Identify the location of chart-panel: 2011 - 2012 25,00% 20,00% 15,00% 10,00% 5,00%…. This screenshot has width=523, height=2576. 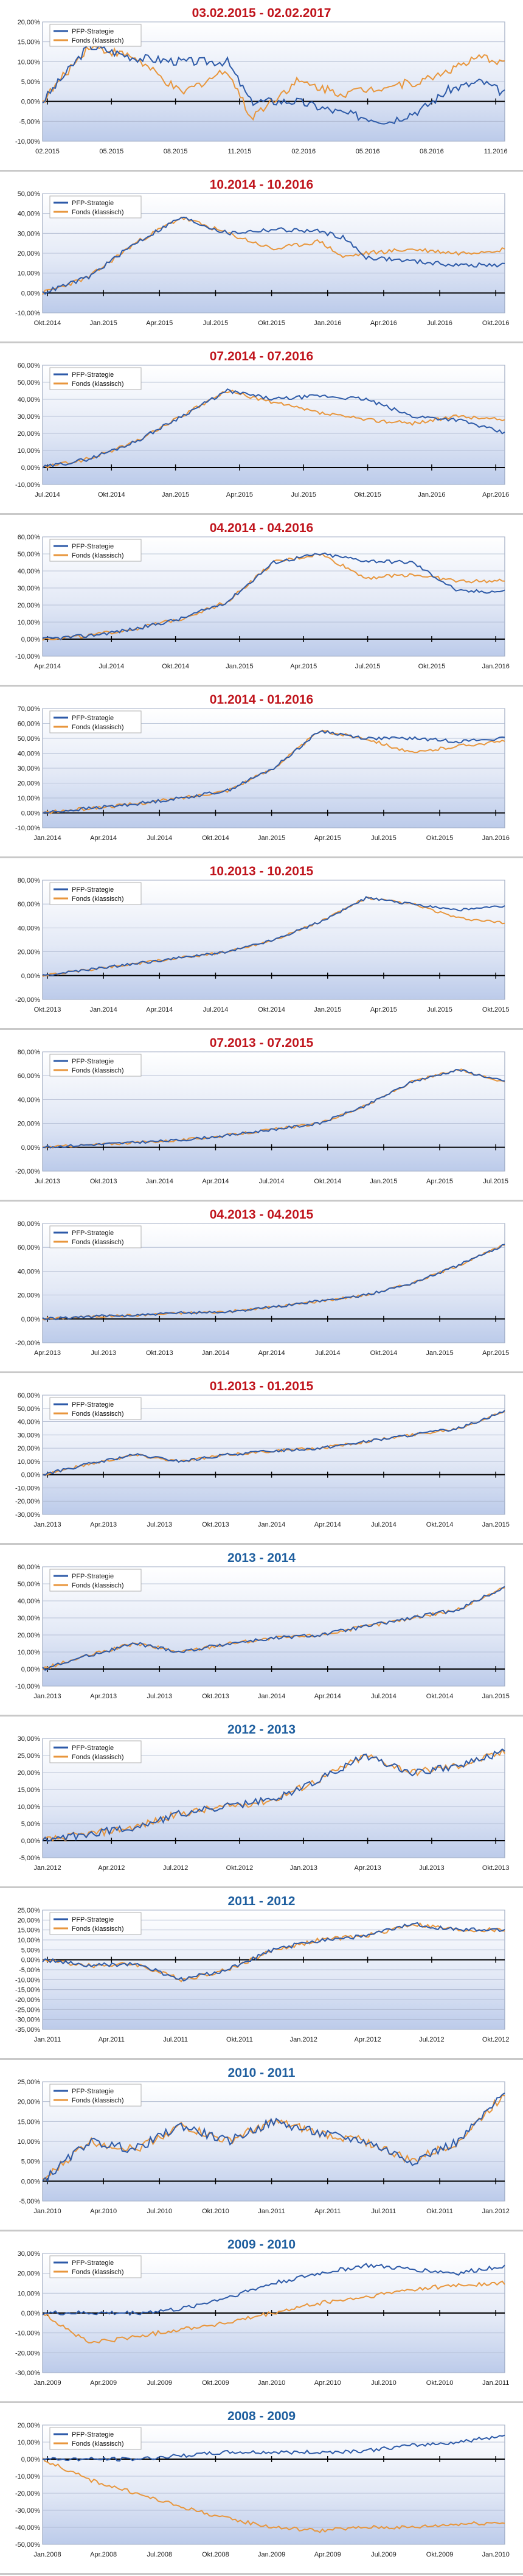
(261, 1974).